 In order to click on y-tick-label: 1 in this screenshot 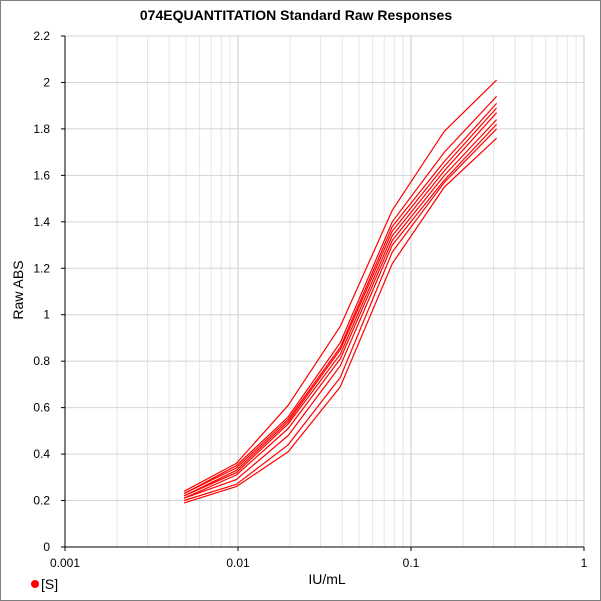, I will do `click(46, 315)`.